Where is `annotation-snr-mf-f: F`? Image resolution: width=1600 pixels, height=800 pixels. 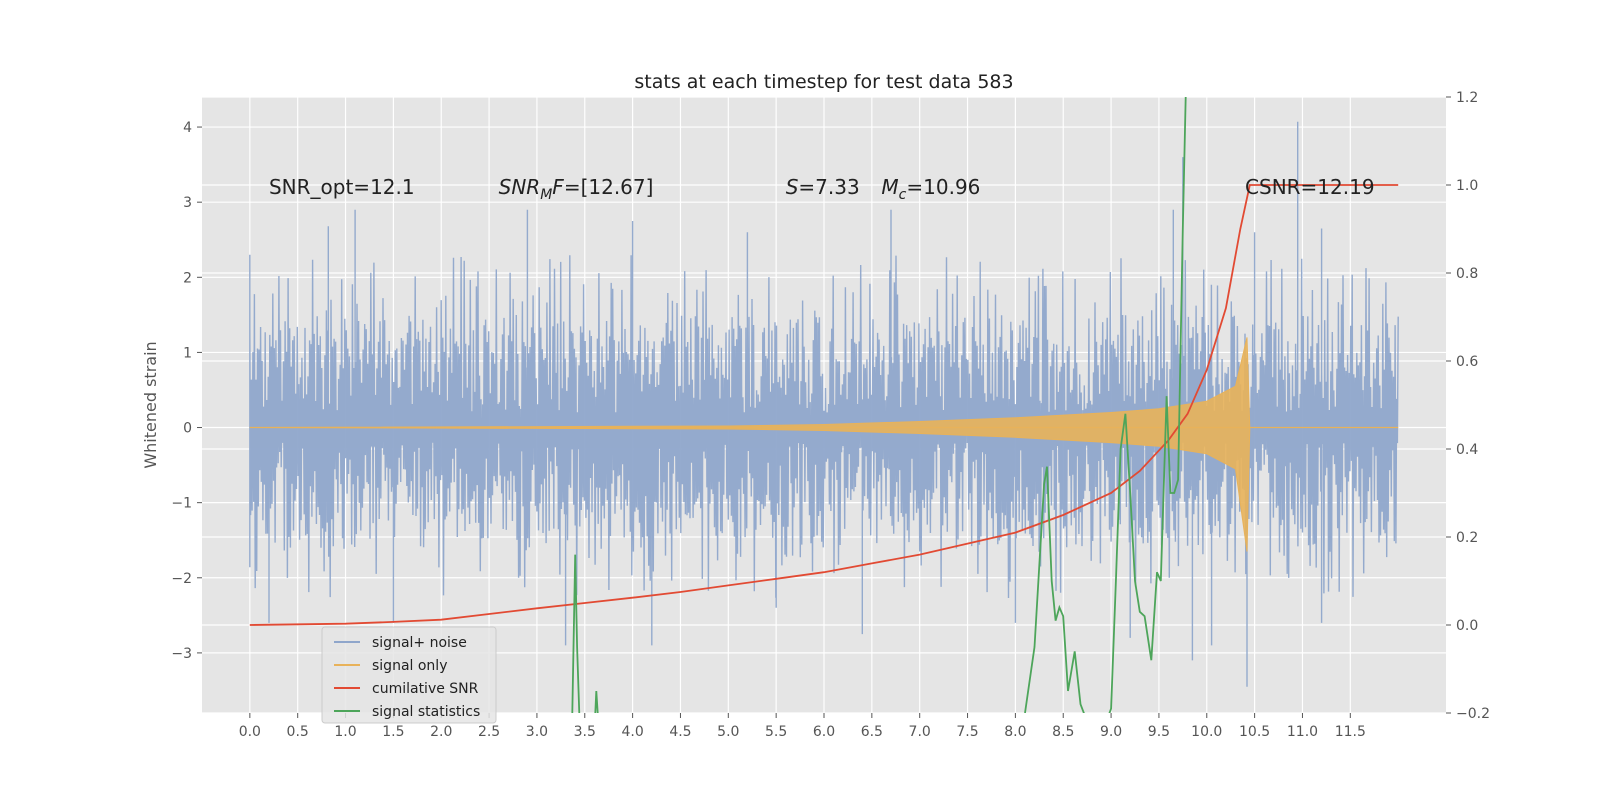 annotation-snr-mf-f: F is located at coordinates (558, 187).